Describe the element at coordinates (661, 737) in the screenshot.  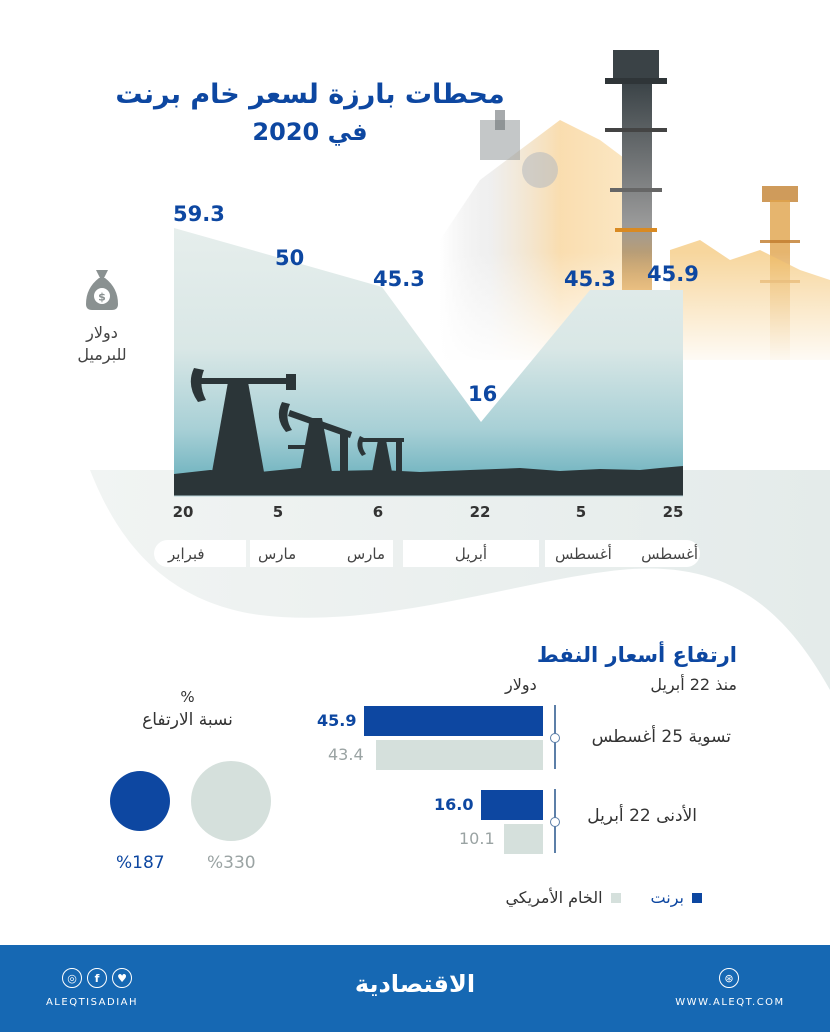
I see `row-label: تسوية 25 أغسطس` at that location.